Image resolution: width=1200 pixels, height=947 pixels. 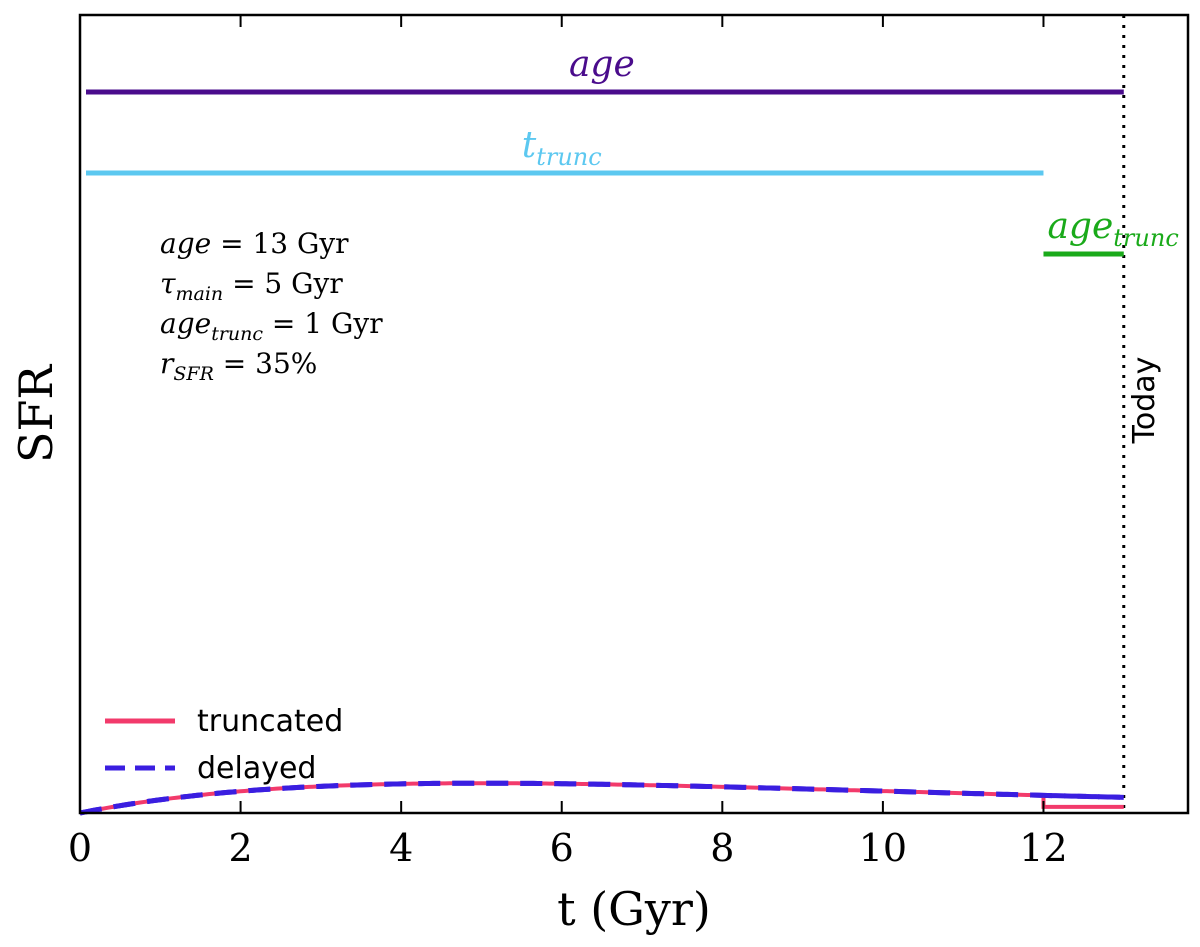 I want to click on x-axis-title: t (Gyr), so click(x=634, y=909).